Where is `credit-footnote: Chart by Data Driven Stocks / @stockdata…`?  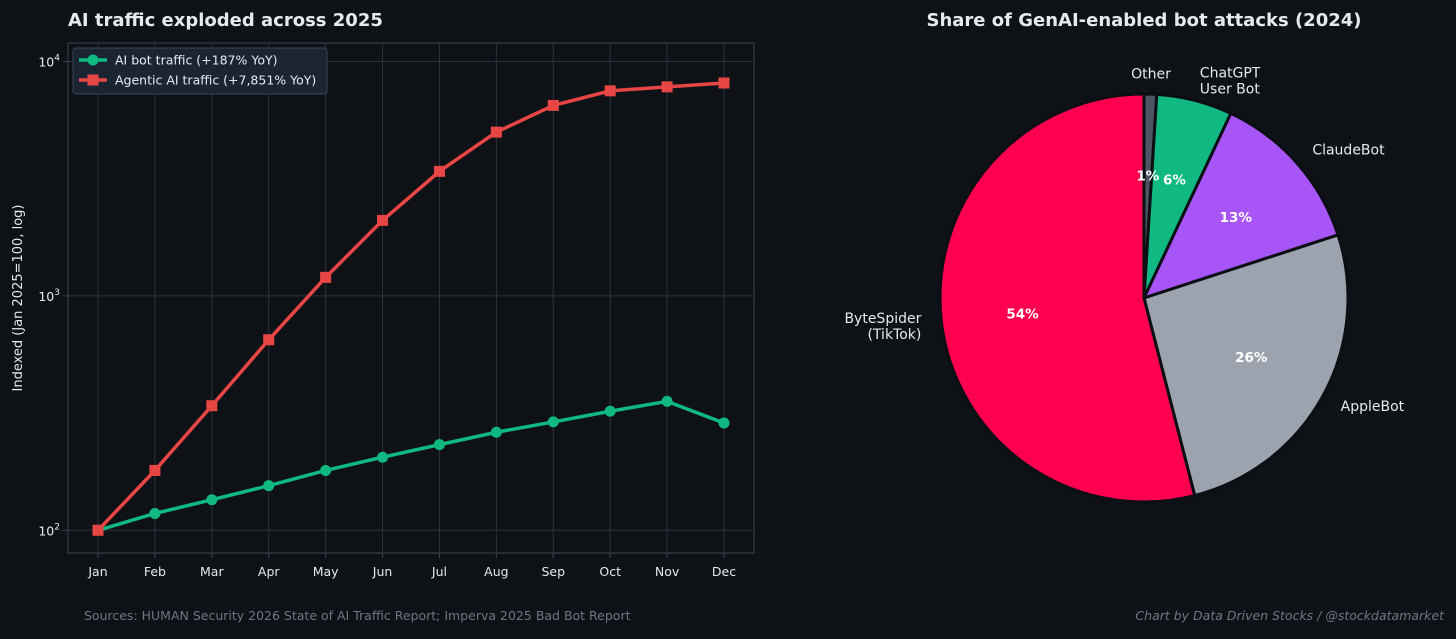
credit-footnote: Chart by Data Driven Stocks / @stockdata… is located at coordinates (1290, 615).